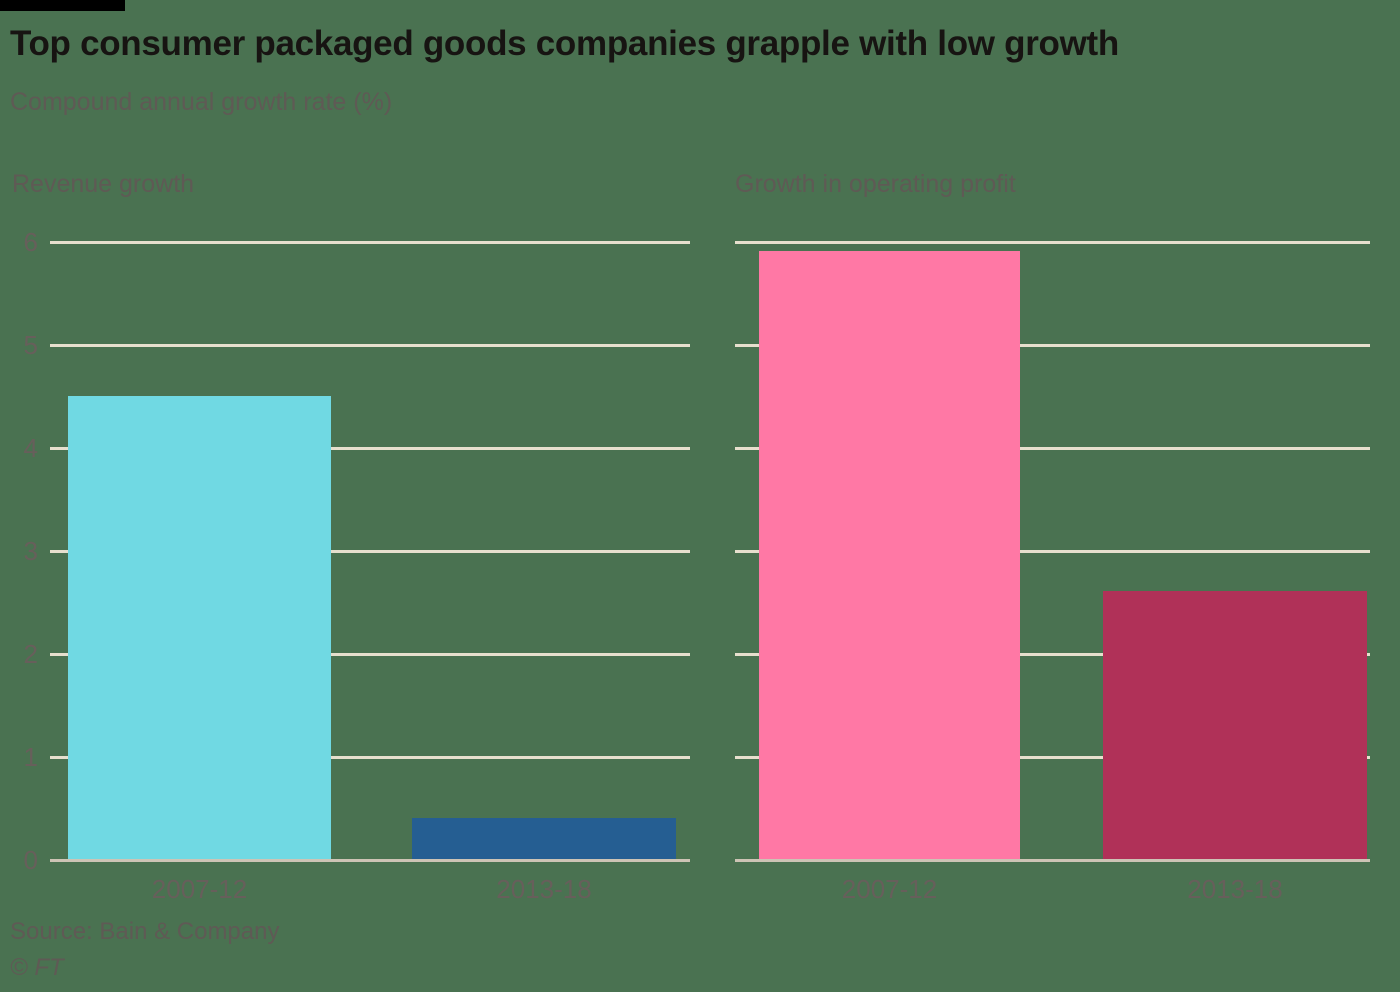  What do you see at coordinates (30, 654) in the screenshot?
I see `y-tick-label-2: 2` at bounding box center [30, 654].